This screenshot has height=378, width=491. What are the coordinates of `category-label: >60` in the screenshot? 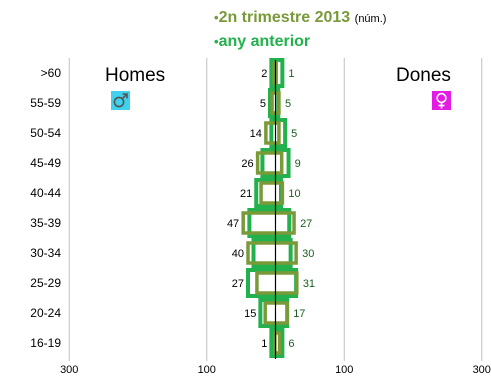 It's located at (51, 73).